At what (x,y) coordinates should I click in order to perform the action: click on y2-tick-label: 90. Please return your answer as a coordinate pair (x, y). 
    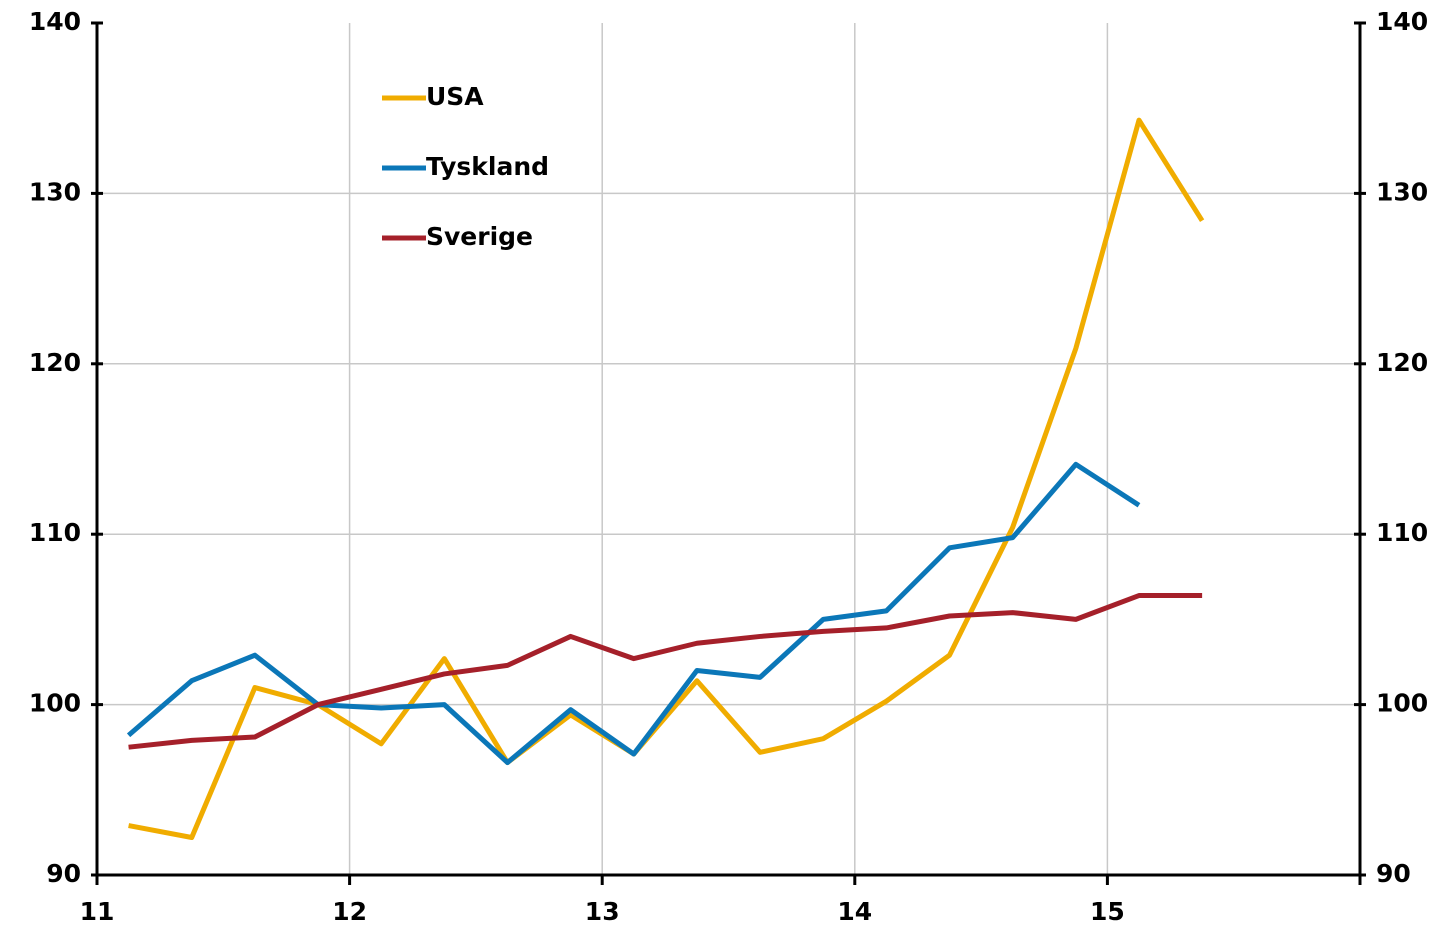
    Looking at the image, I should click on (1393, 873).